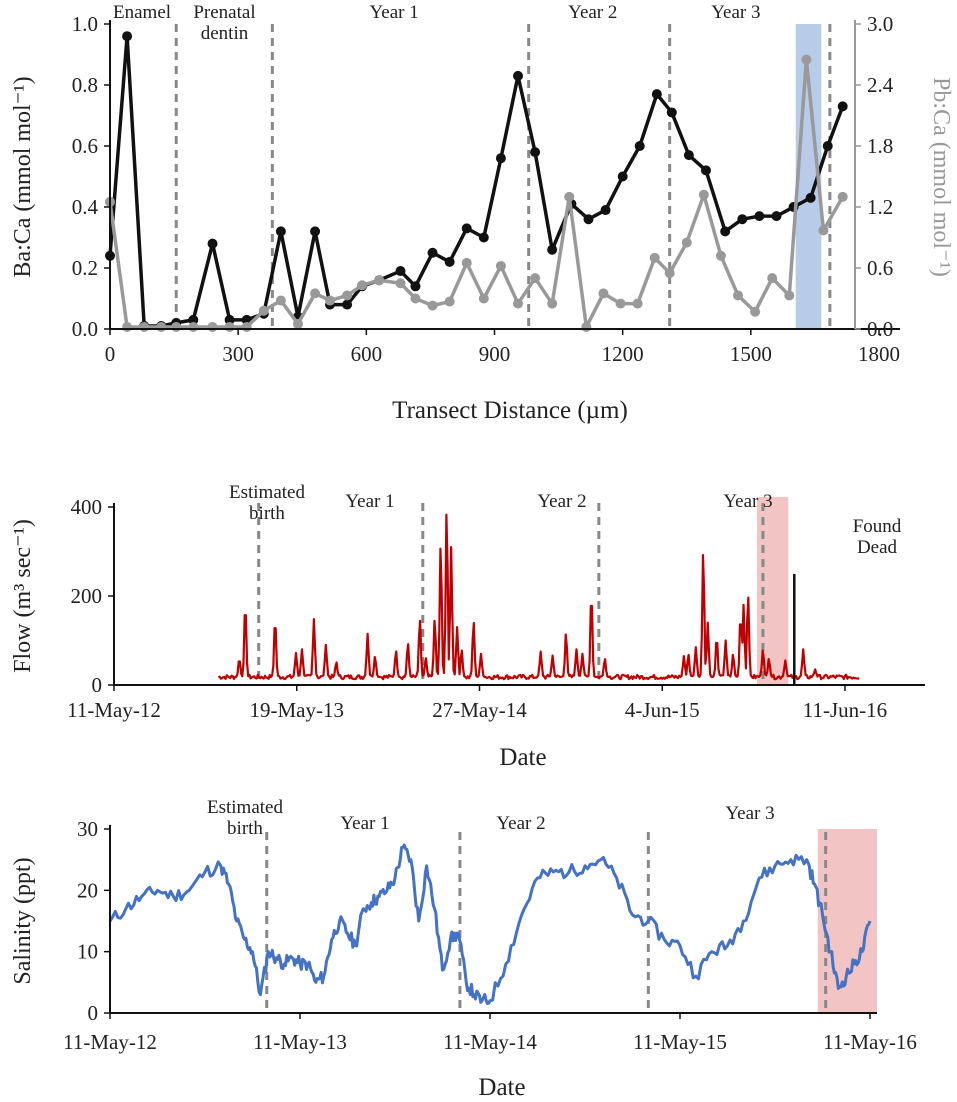  Describe the element at coordinates (110, 354) in the screenshot. I see `x-tick-label: 0` at that location.